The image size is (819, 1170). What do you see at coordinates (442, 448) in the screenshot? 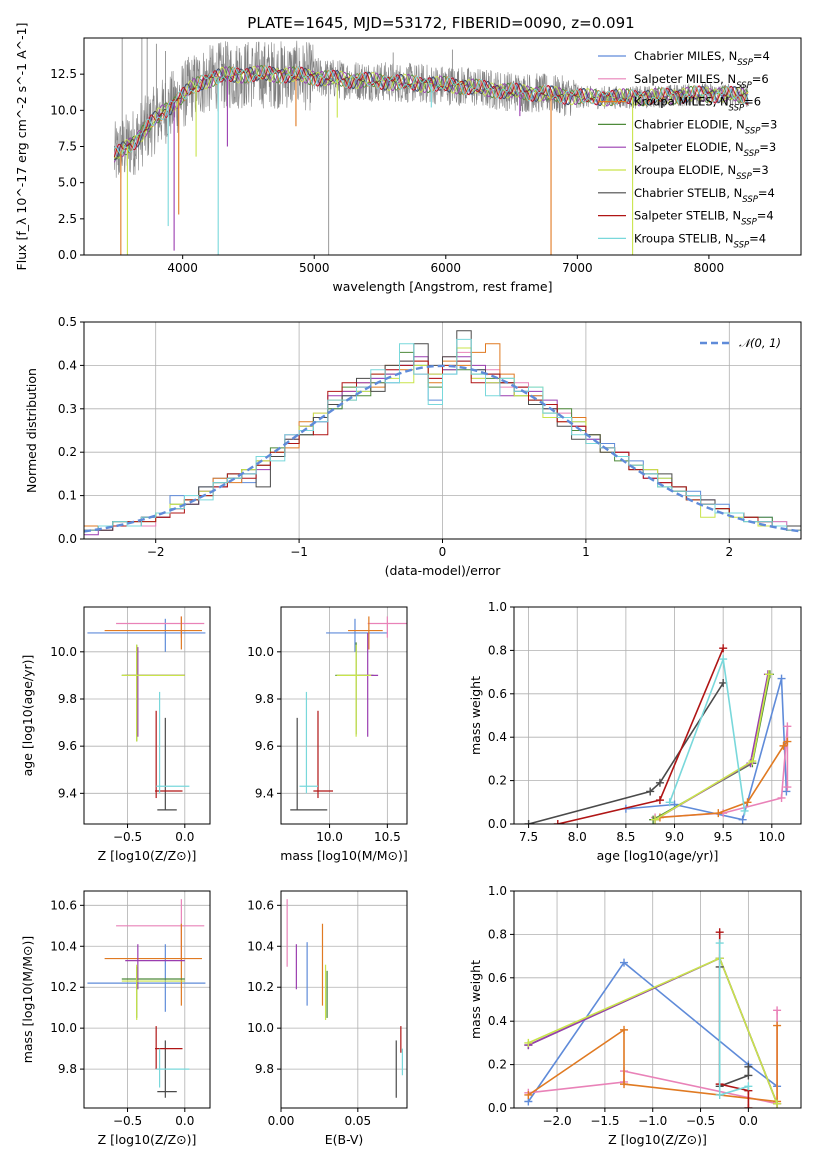
I see `gaussian-curve` at bounding box center [442, 448].